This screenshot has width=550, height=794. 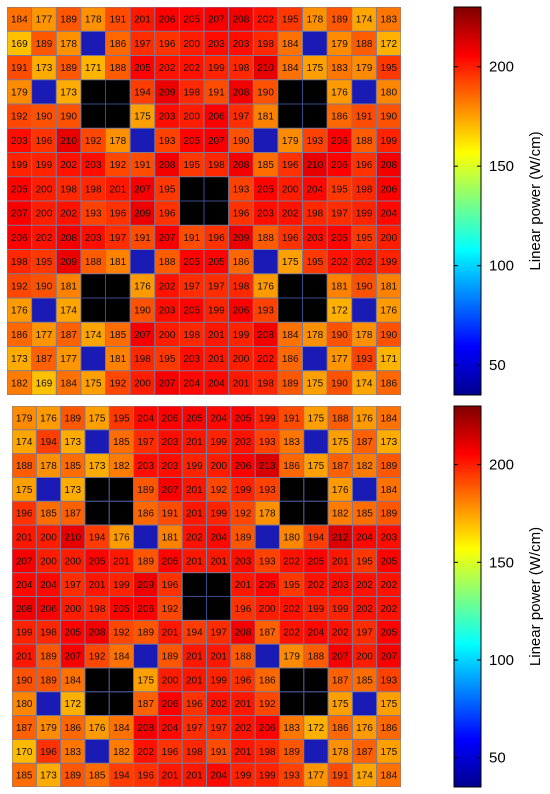 What do you see at coordinates (388, 165) in the screenshot?
I see `cell-value-label: 208` at bounding box center [388, 165].